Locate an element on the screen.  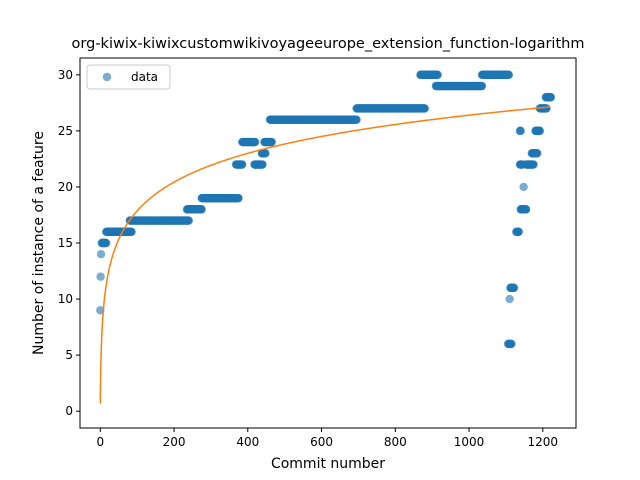
x-axis-ticks: 0 200 400 600 800 1000 1200 is located at coordinates (327, 438).